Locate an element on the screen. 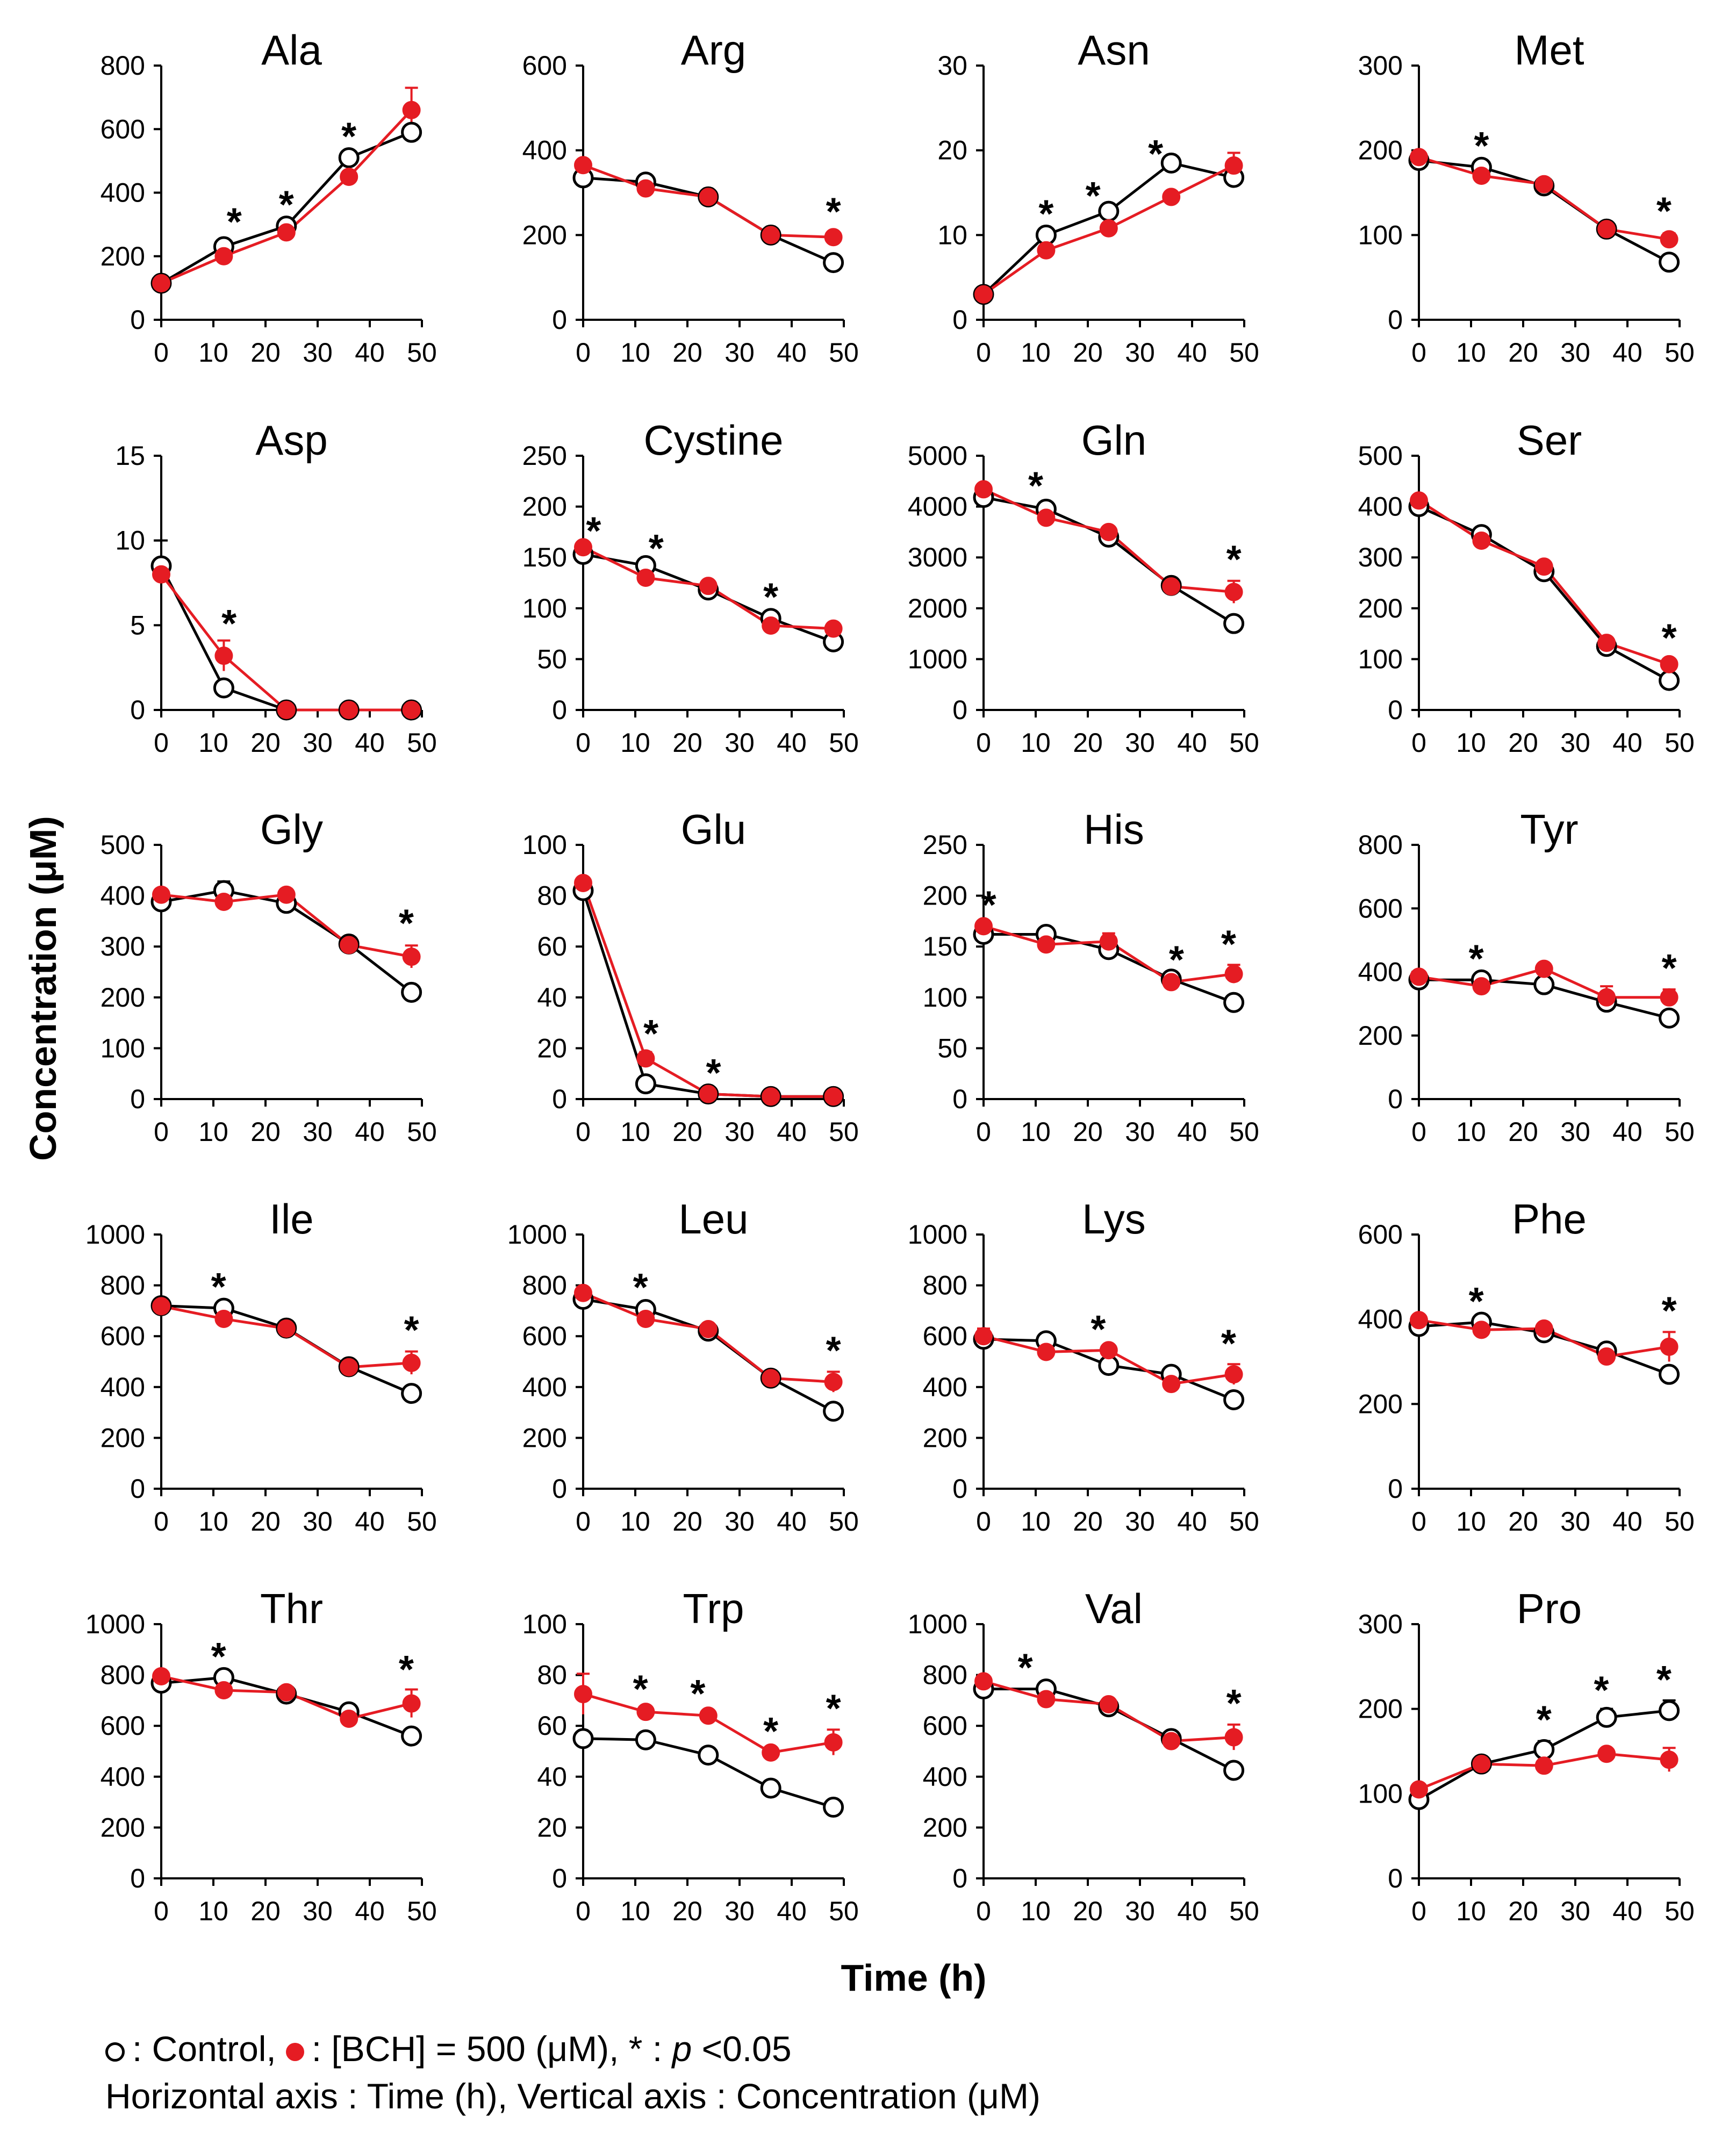 The width and height of the screenshot is (1736, 2153). y-tick-label: 300 is located at coordinates (1380, 1624).